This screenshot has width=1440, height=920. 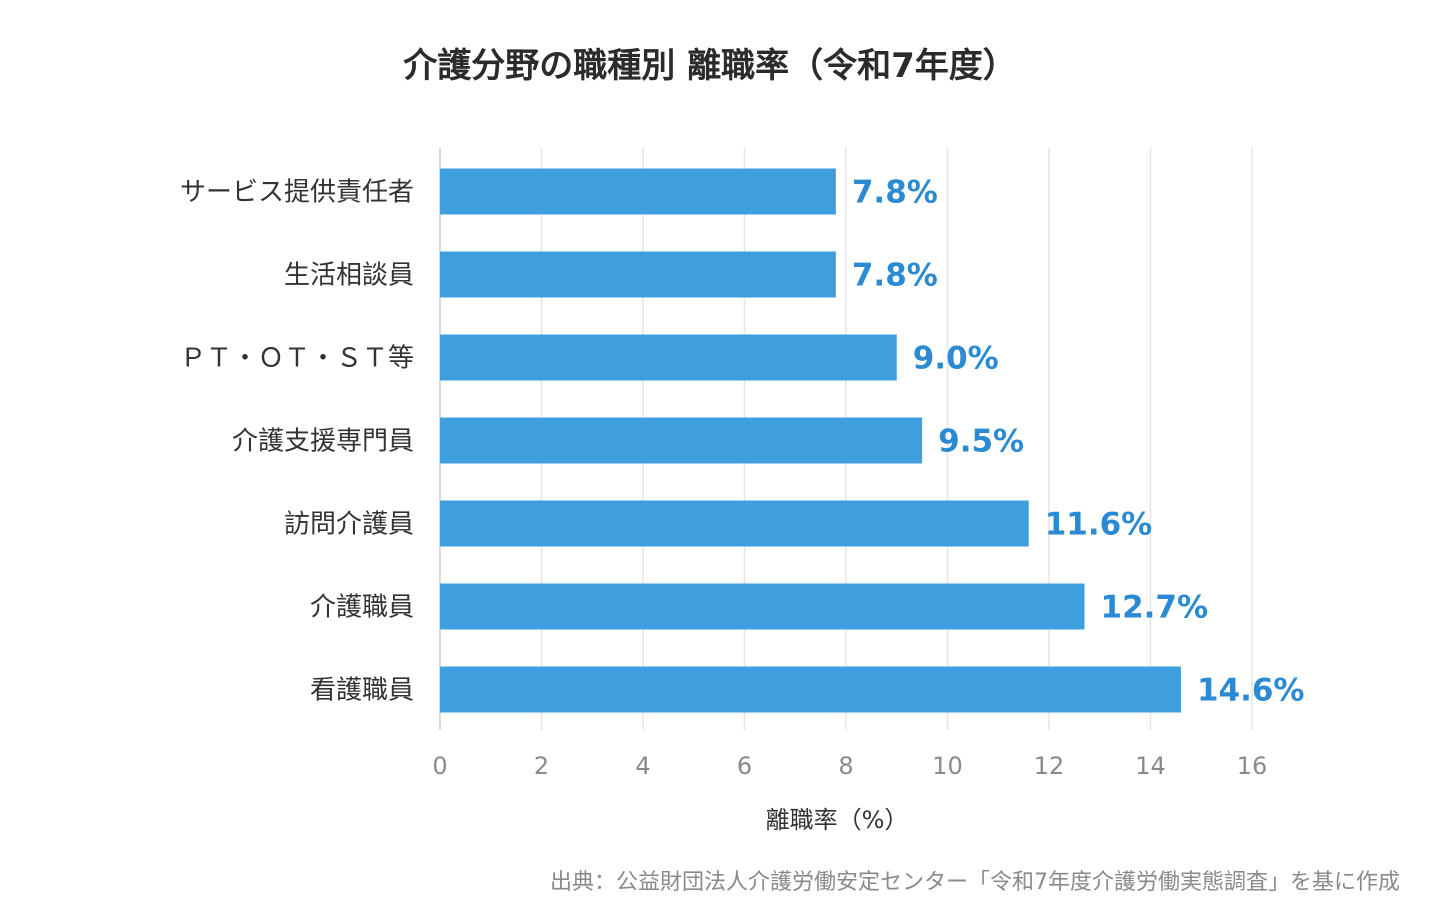 I want to click on data-label: 14.6%, so click(x=1251, y=691).